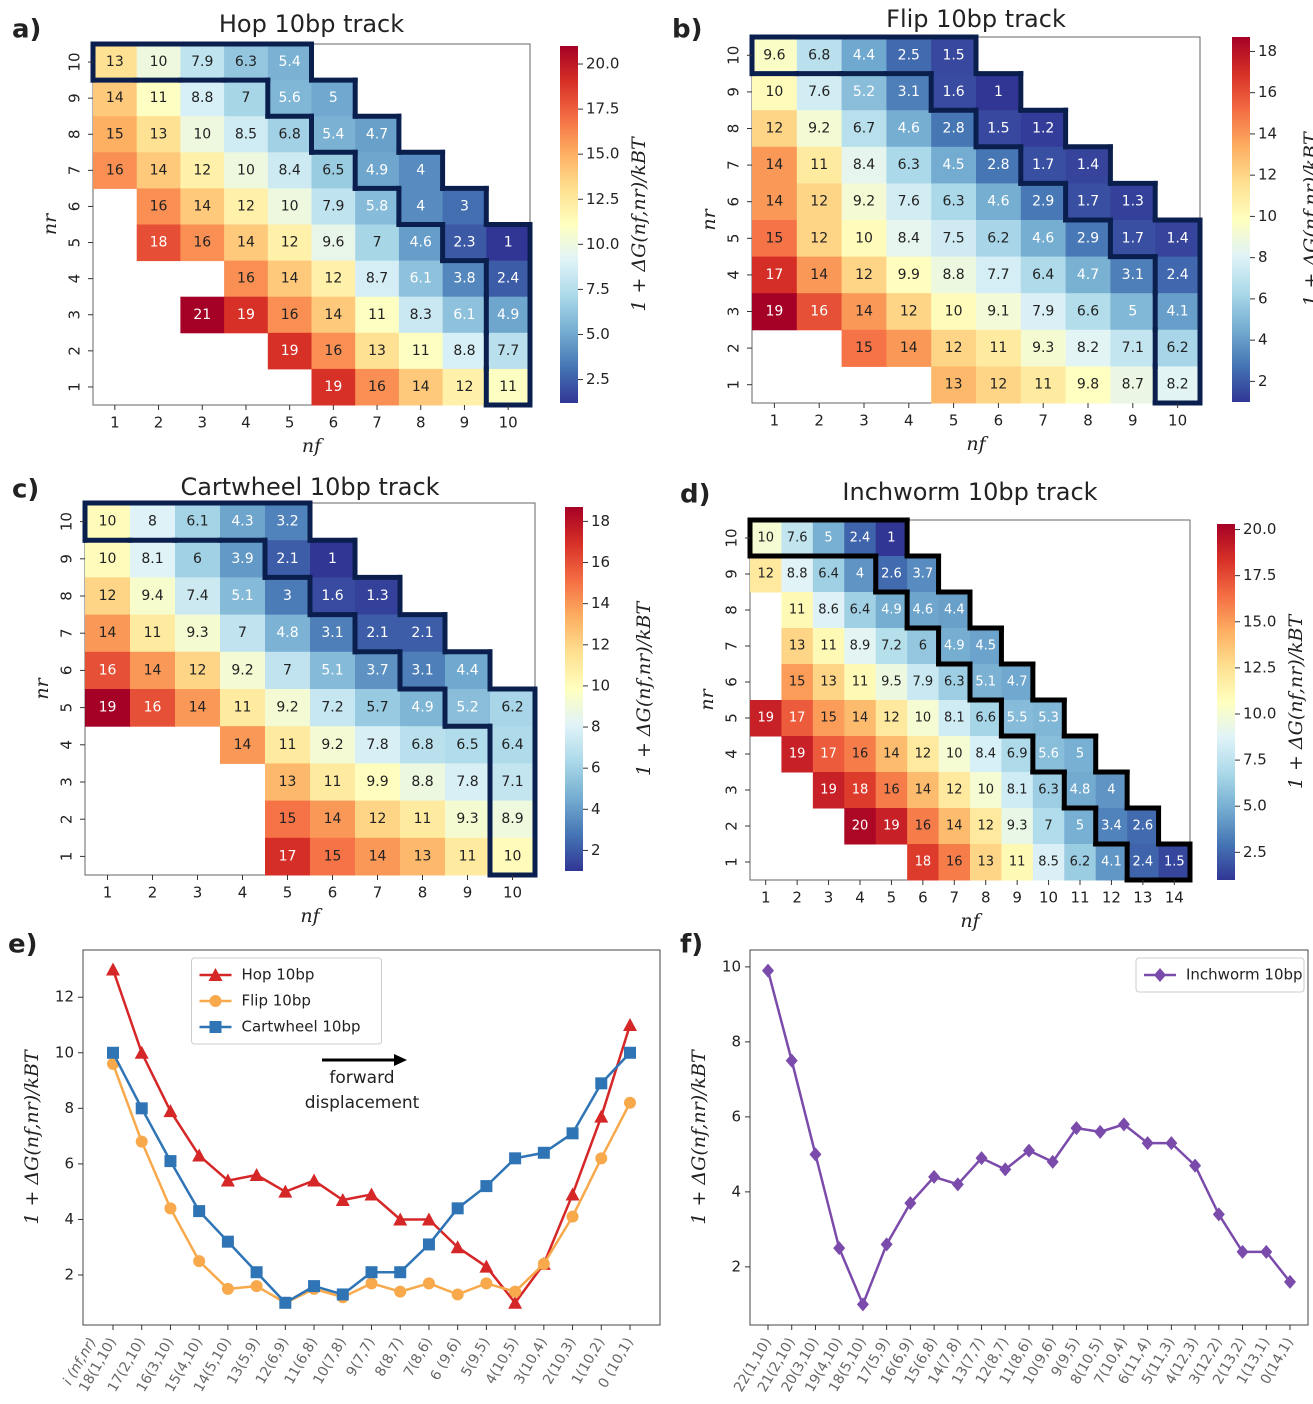 Image resolution: width=1313 pixels, height=1404 pixels. Describe the element at coordinates (953, 202) in the screenshot. I see `cell-label: 6.3` at that location.